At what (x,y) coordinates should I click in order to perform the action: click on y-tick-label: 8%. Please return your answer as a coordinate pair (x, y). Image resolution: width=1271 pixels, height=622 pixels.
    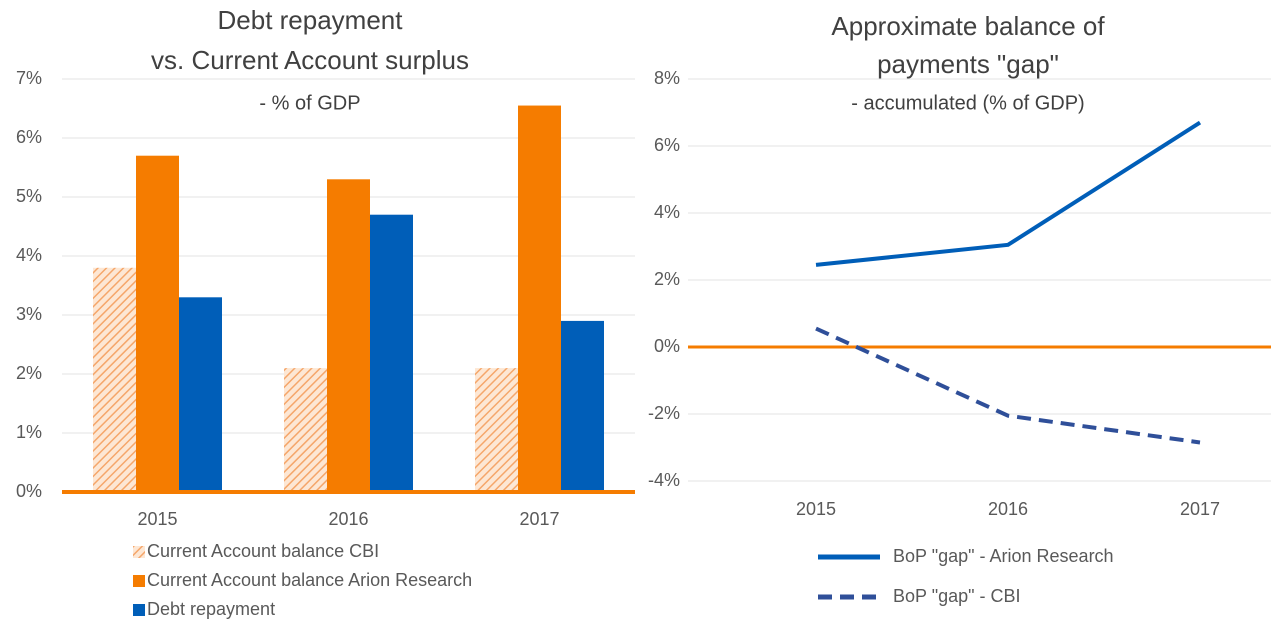
    Looking at the image, I should click on (667, 78).